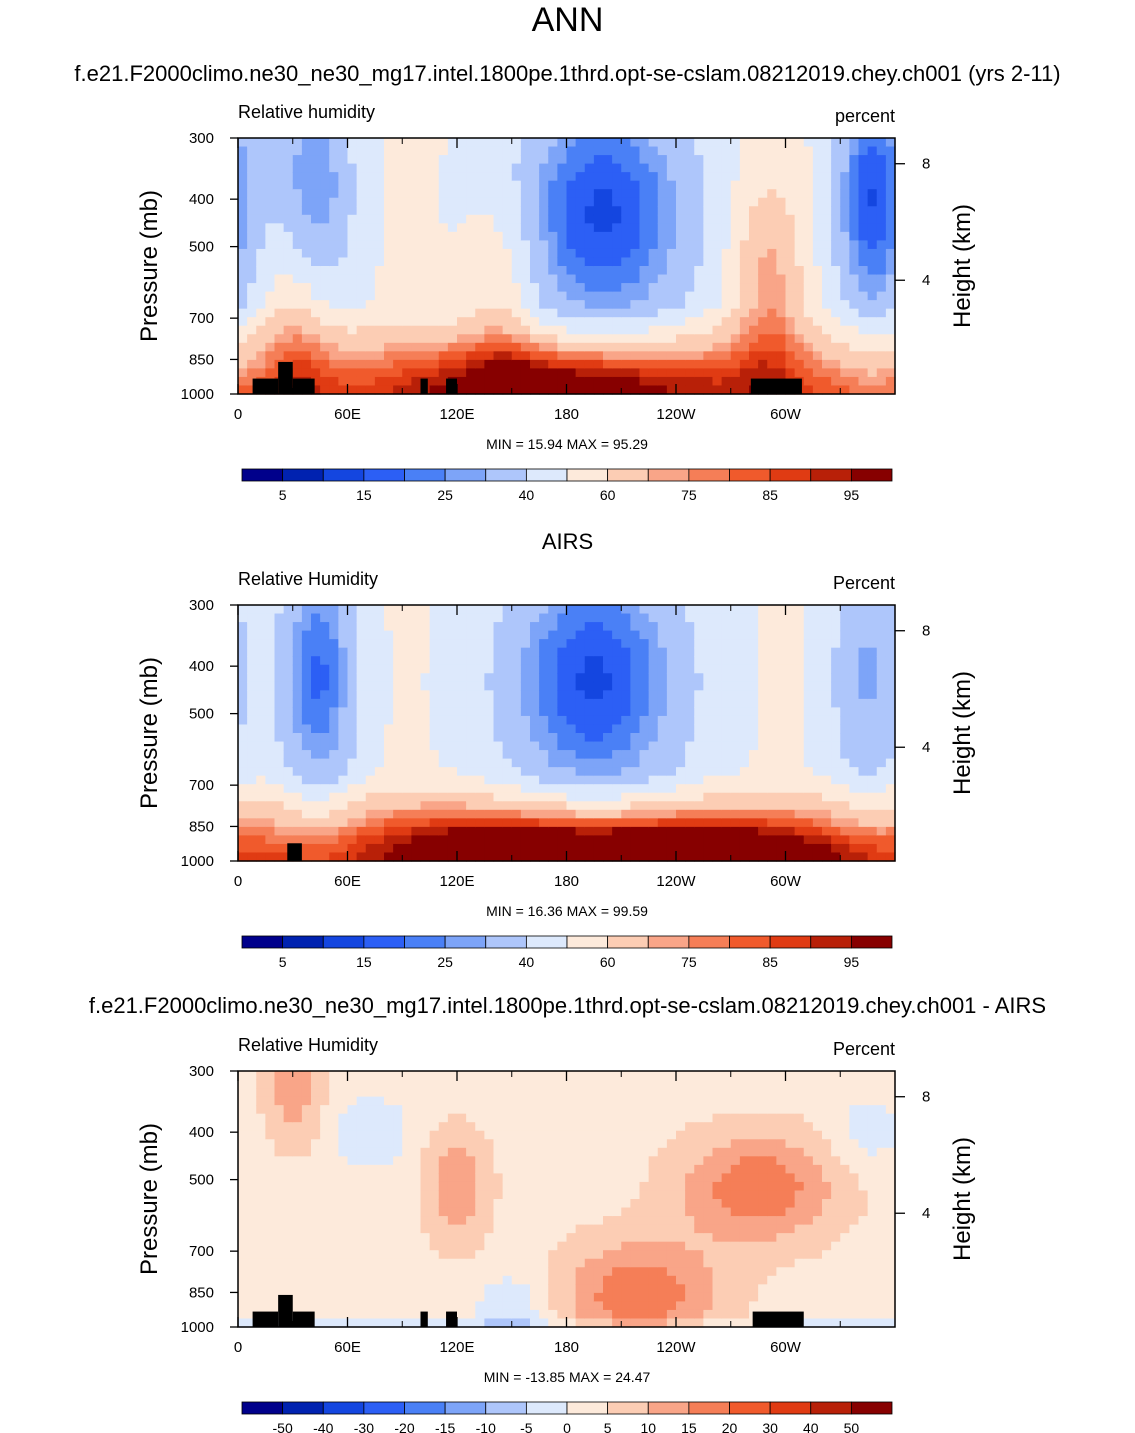 The height and width of the screenshot is (1433, 1135). What do you see at coordinates (567, 1417) in the screenshot?
I see `colorbar: -50 -40 -30 -20 -15 -10 -5 0 5 10 15 20 30 40 50` at bounding box center [567, 1417].